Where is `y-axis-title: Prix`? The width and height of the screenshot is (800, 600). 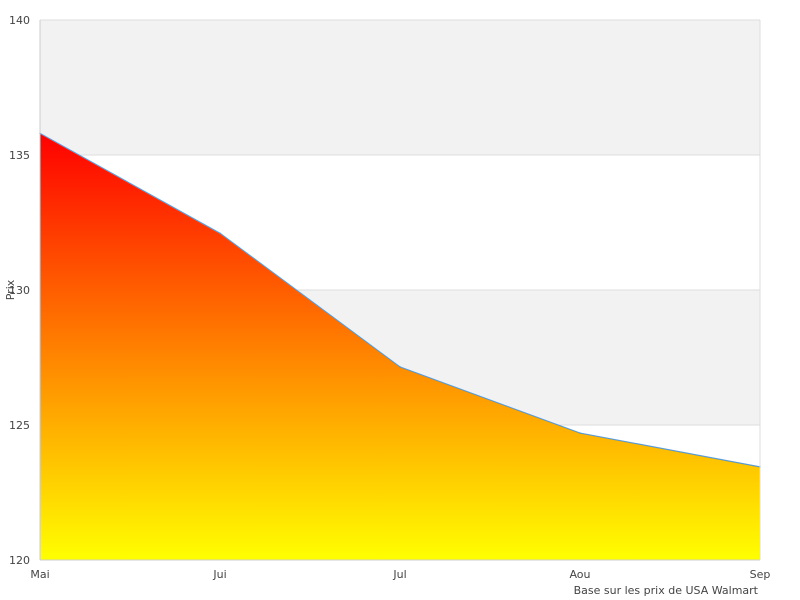 y-axis-title: Prix is located at coordinates (10, 289).